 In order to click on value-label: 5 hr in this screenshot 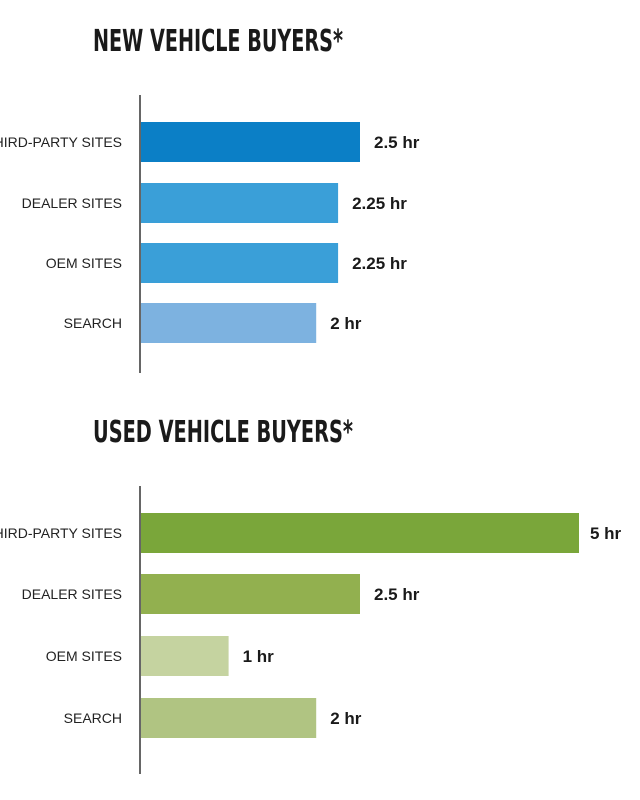, I will do `click(606, 533)`.